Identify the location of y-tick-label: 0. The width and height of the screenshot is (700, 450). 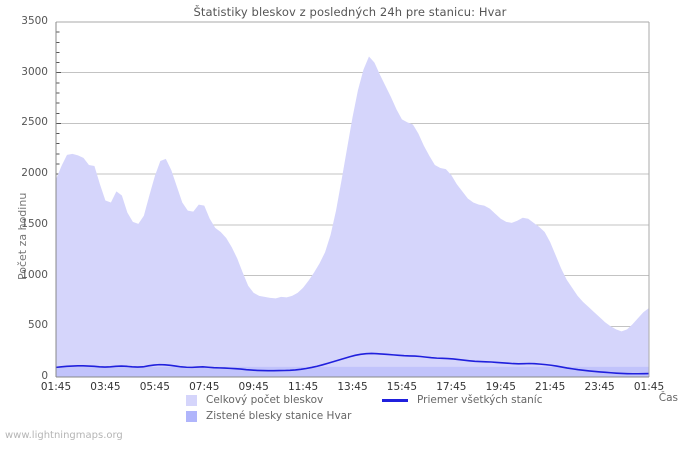
(44, 376).